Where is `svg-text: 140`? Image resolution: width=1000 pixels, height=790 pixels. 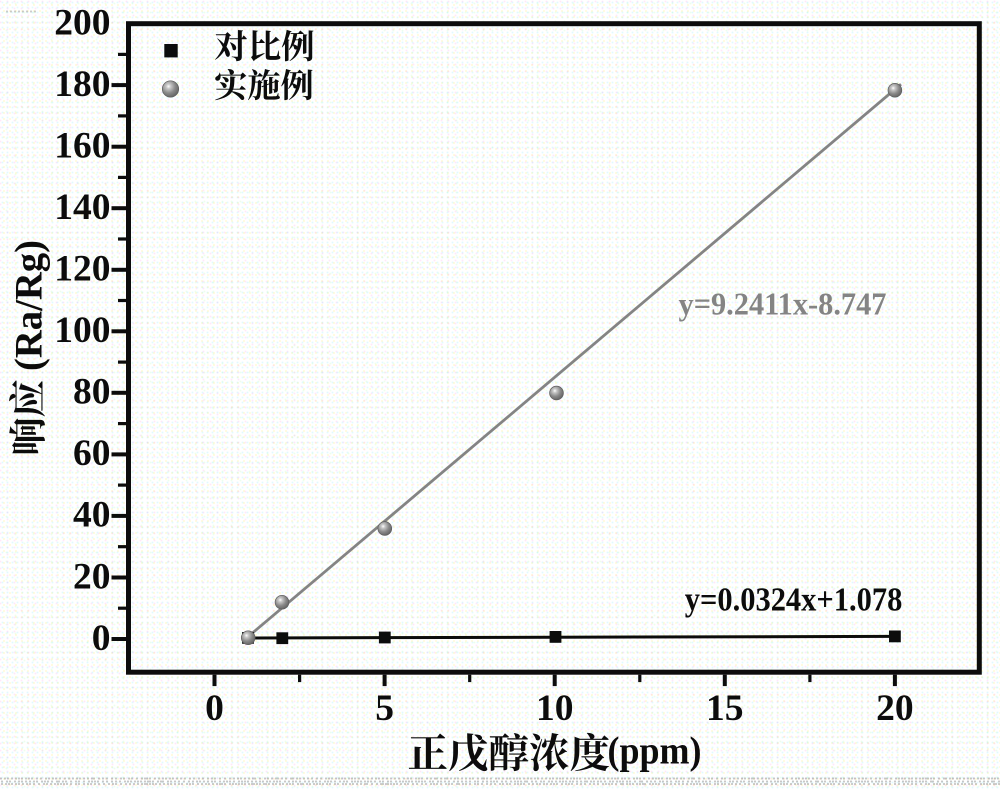 svg-text: 140 is located at coordinates (82, 207).